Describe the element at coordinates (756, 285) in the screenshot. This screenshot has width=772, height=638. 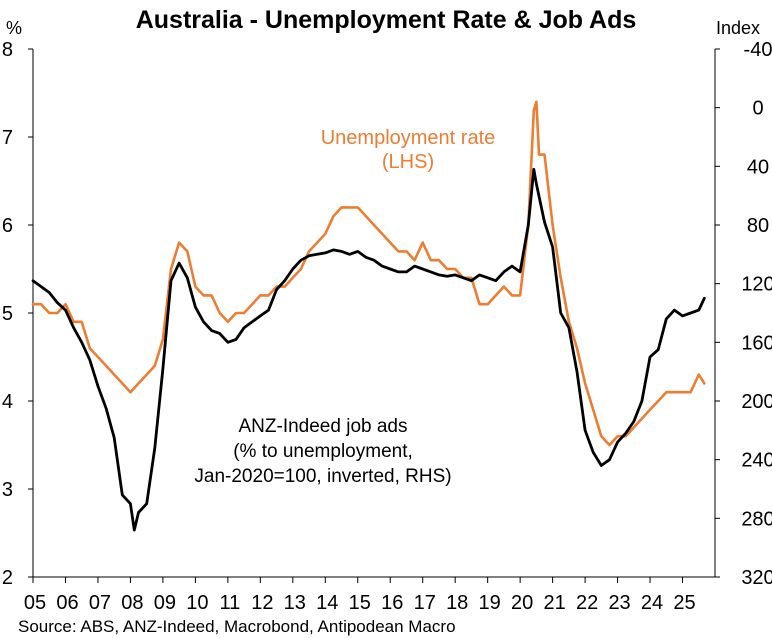
I see `right-tick-label: 120` at that location.